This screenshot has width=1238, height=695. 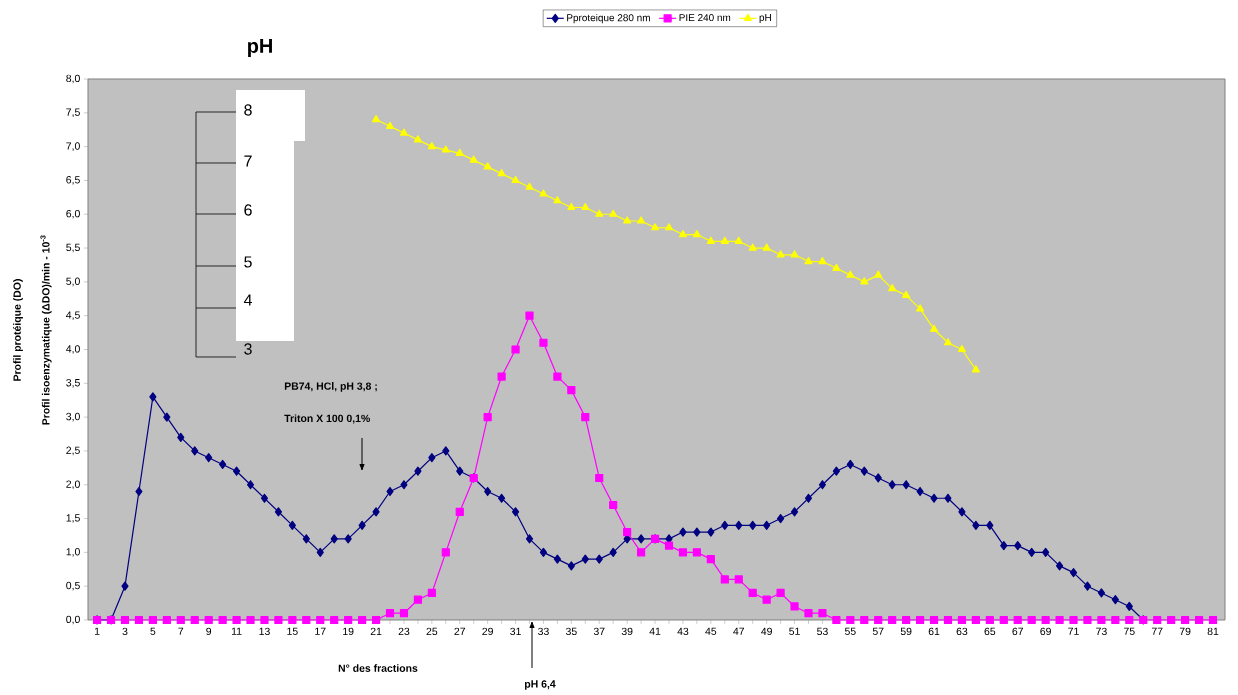 What do you see at coordinates (571, 631) in the screenshot?
I see `x-tick-label: 35` at bounding box center [571, 631].